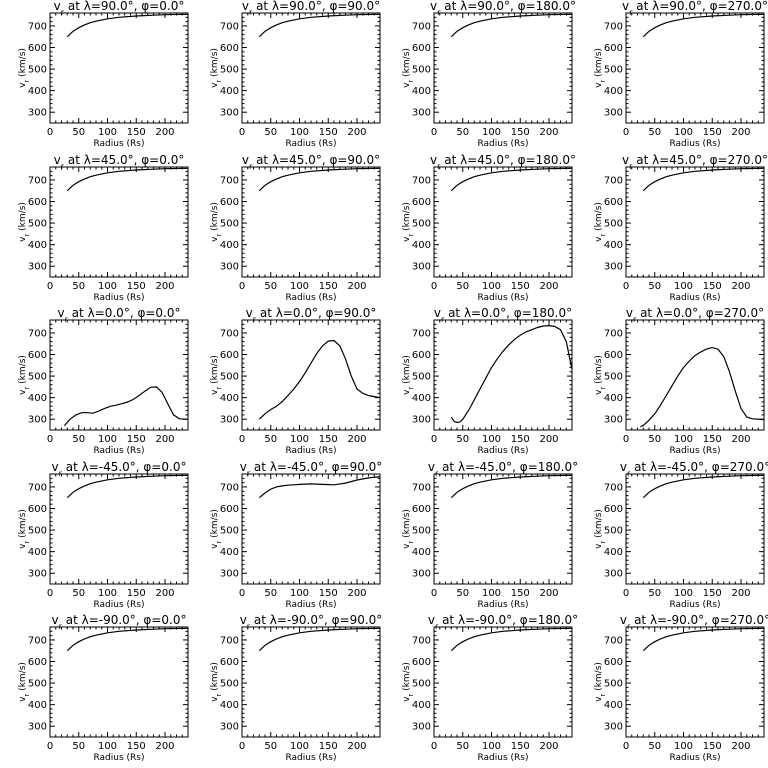 Image resolution: width=768 pixels, height=768 pixels. What do you see at coordinates (316, 467) in the screenshot?
I see `title-rest: at λ=-45.0°, φ=90.0°` at bounding box center [316, 467].